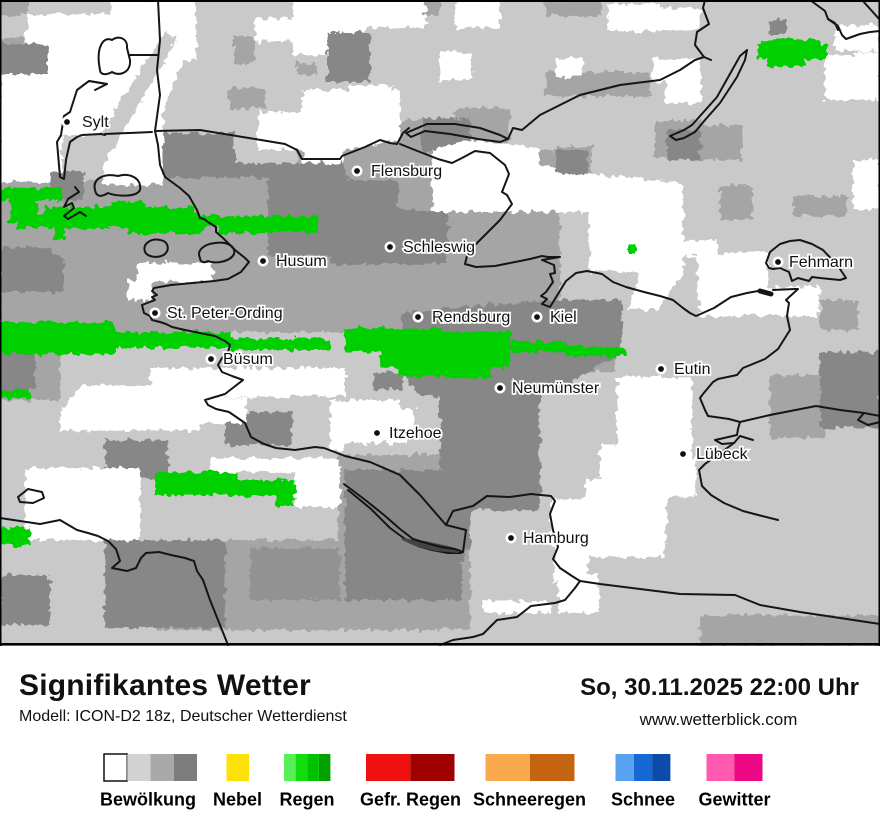  Describe the element at coordinates (529, 800) in the screenshot. I see `svg-text: Schneeregen` at that location.